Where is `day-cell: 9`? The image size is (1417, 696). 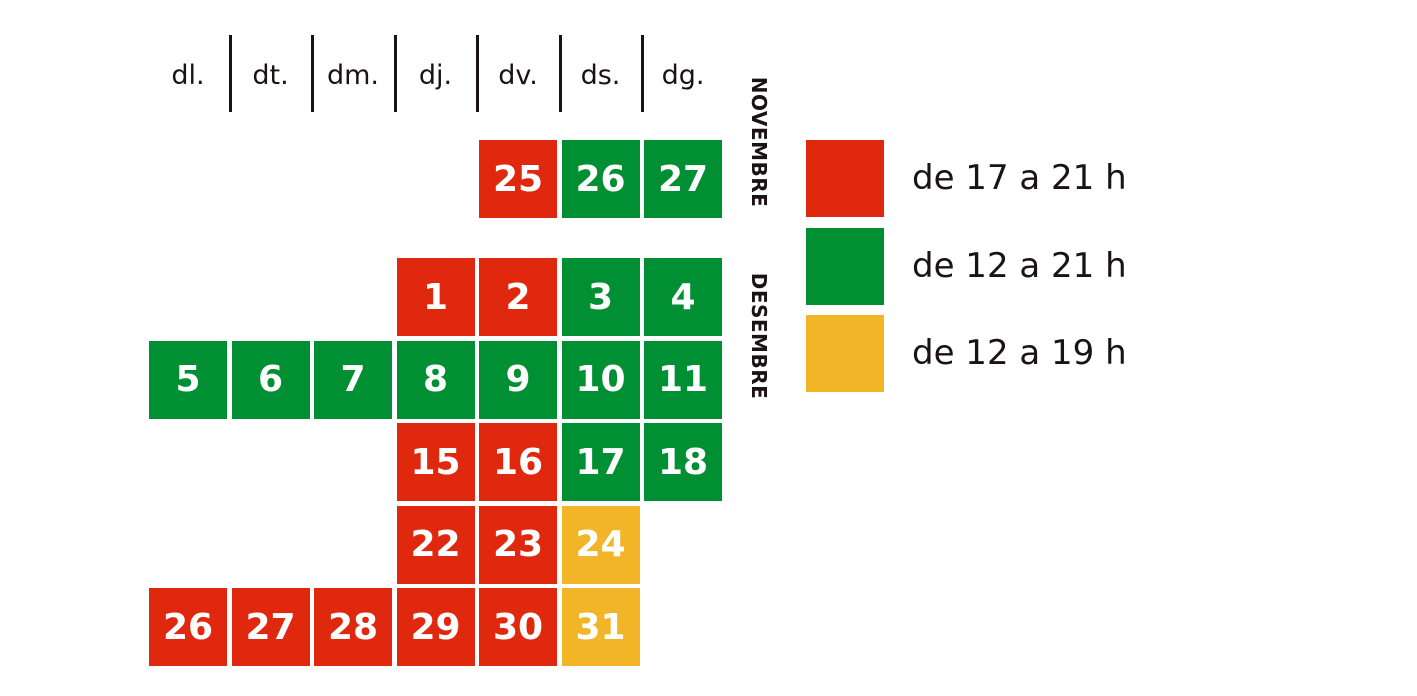
day-cell: 9 is located at coordinates (518, 379).